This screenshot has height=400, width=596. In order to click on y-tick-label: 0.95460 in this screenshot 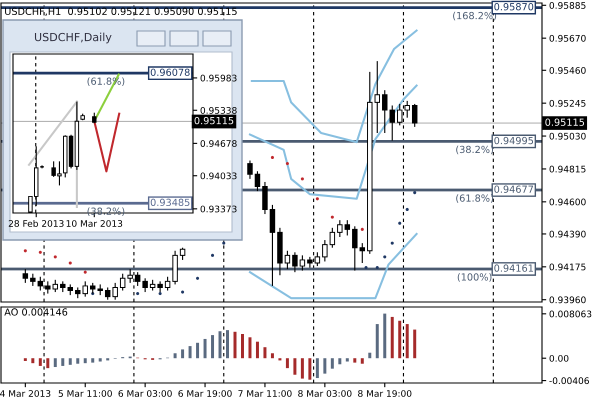, I will do `click(568, 70)`.